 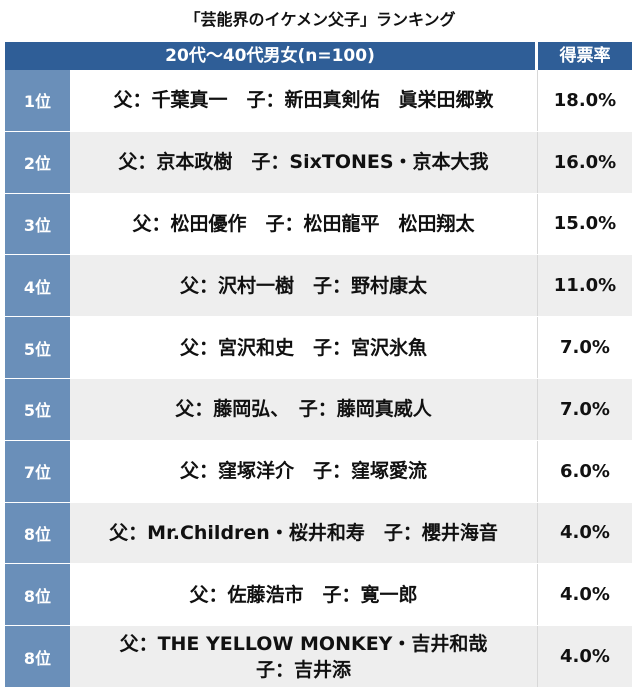 I want to click on page-title: 「芸能界のイケメン父子」ランキング, so click(x=320, y=19).